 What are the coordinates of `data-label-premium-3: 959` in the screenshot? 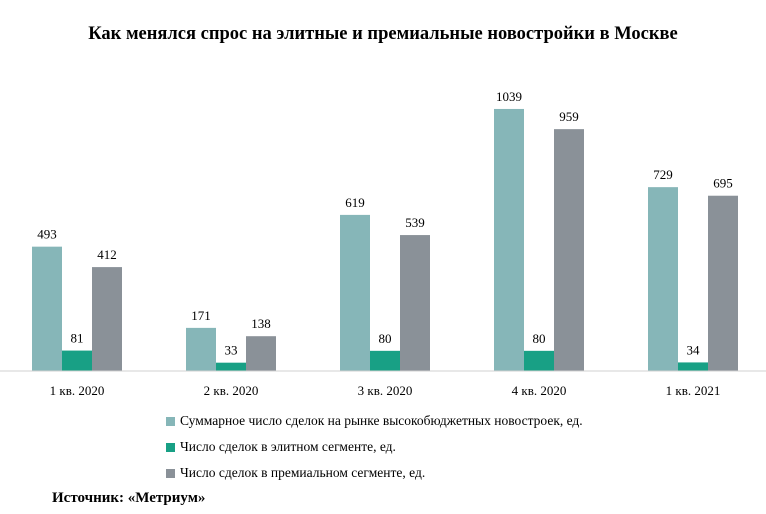 It's located at (569, 116).